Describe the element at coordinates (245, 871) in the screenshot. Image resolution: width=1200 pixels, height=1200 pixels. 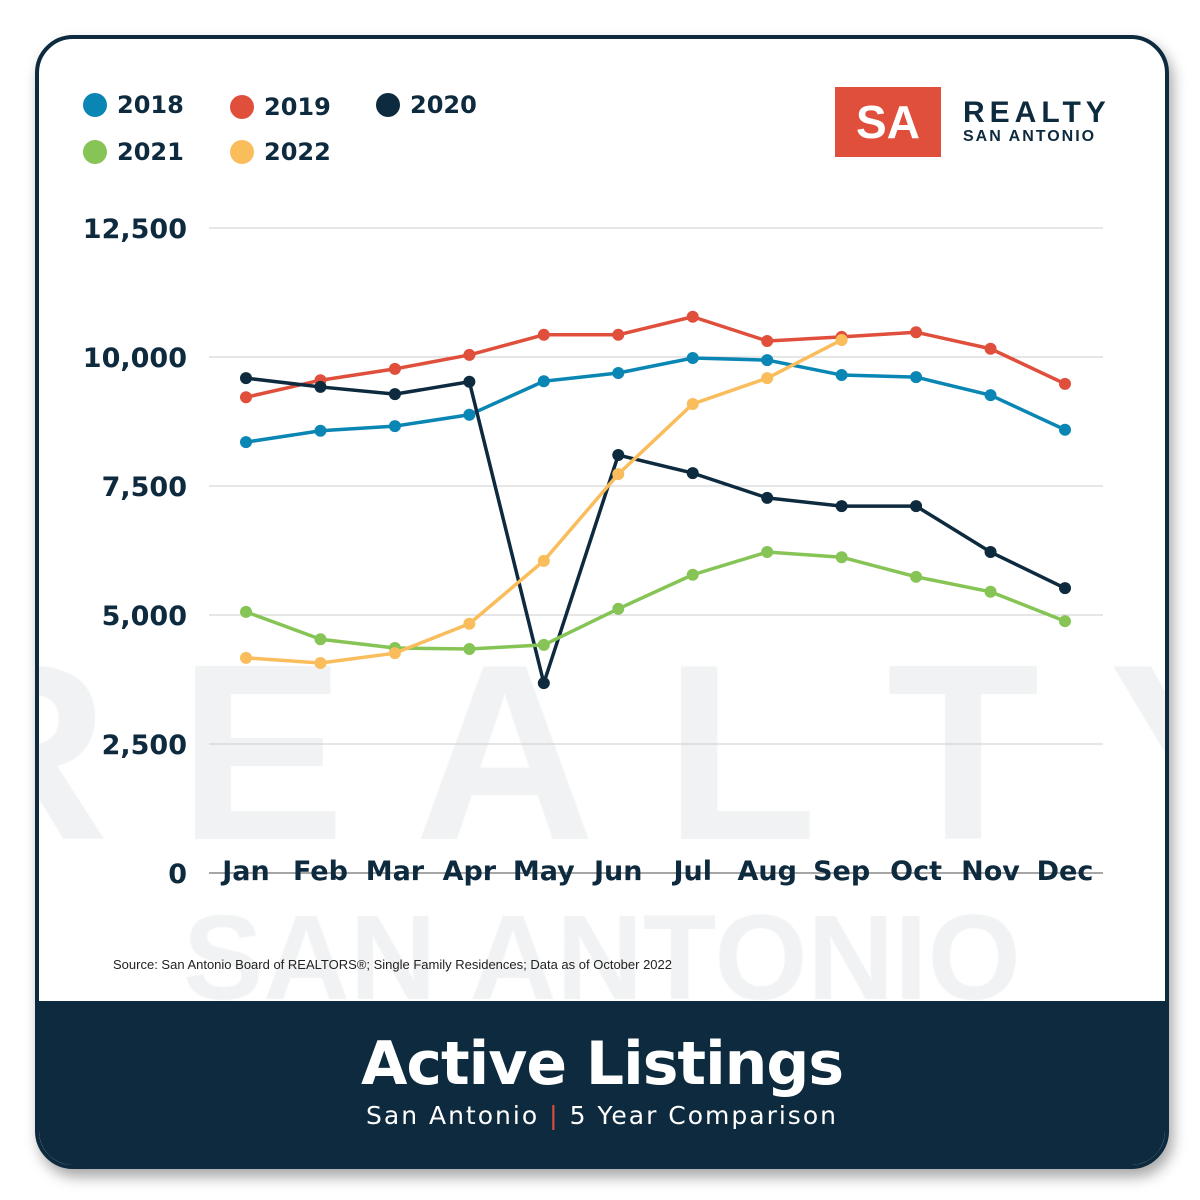
I see `x-tick-label: Jan` at that location.